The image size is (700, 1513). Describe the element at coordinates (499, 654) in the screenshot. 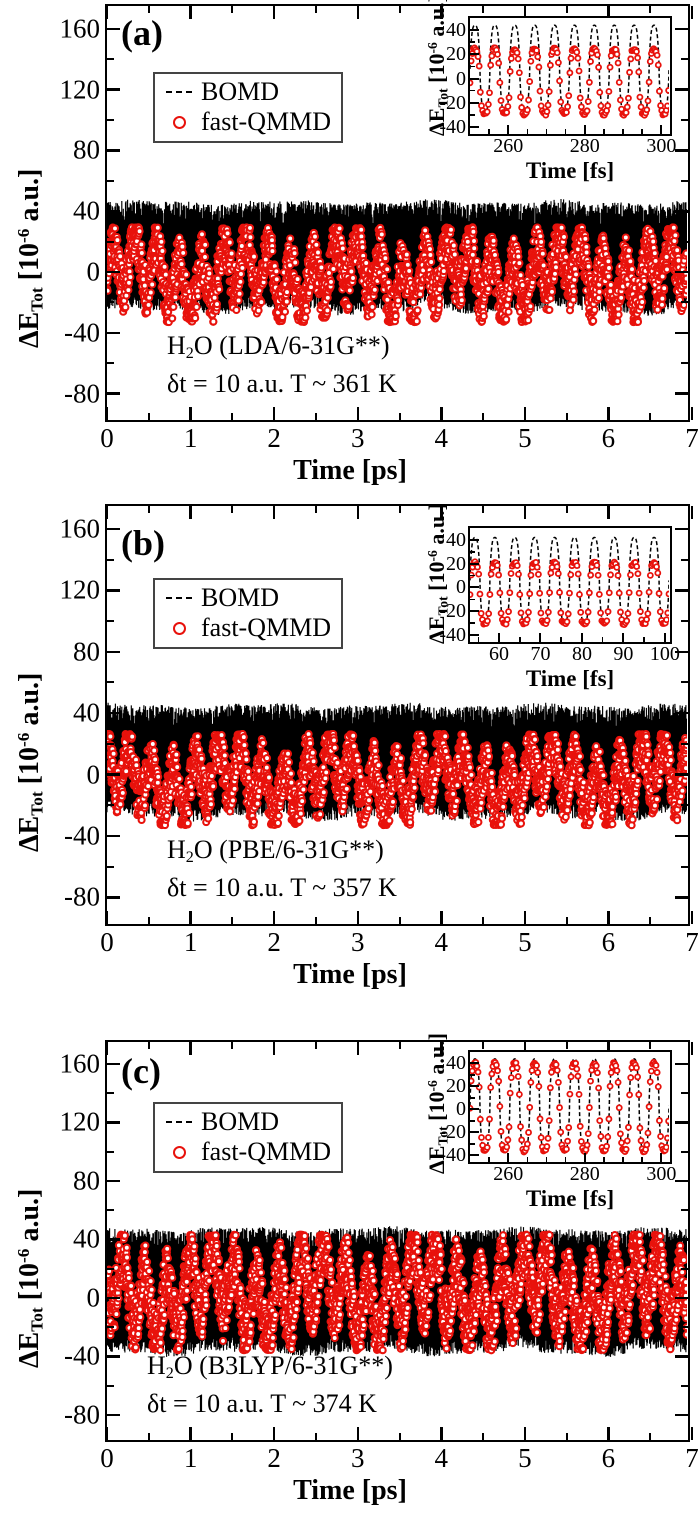

I see `inset-xtick-label: 60` at that location.